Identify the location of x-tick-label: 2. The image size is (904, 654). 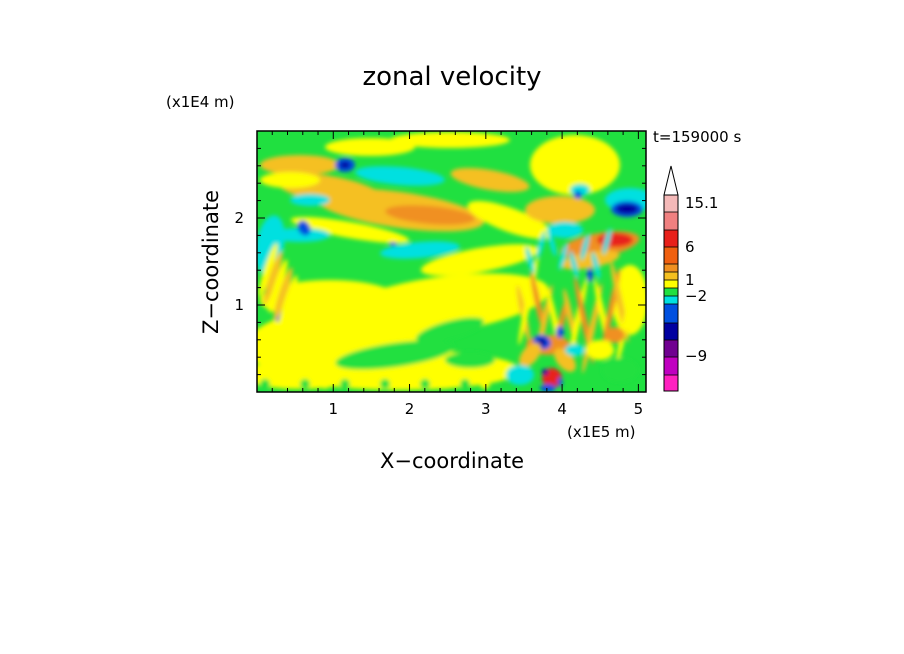
(410, 409).